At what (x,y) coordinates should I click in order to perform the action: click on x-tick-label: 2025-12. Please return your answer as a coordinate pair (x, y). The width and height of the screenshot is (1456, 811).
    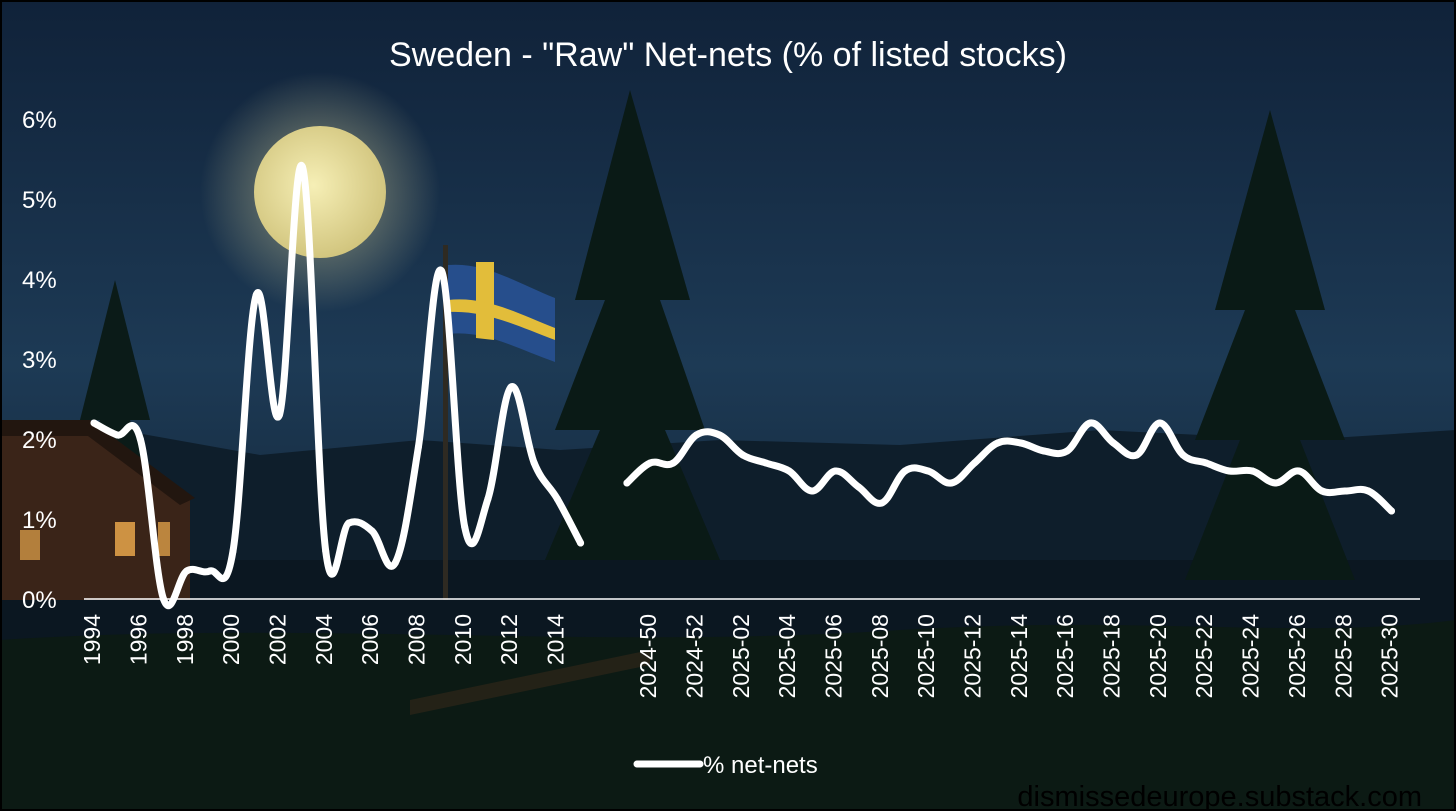
    Looking at the image, I should click on (973, 656).